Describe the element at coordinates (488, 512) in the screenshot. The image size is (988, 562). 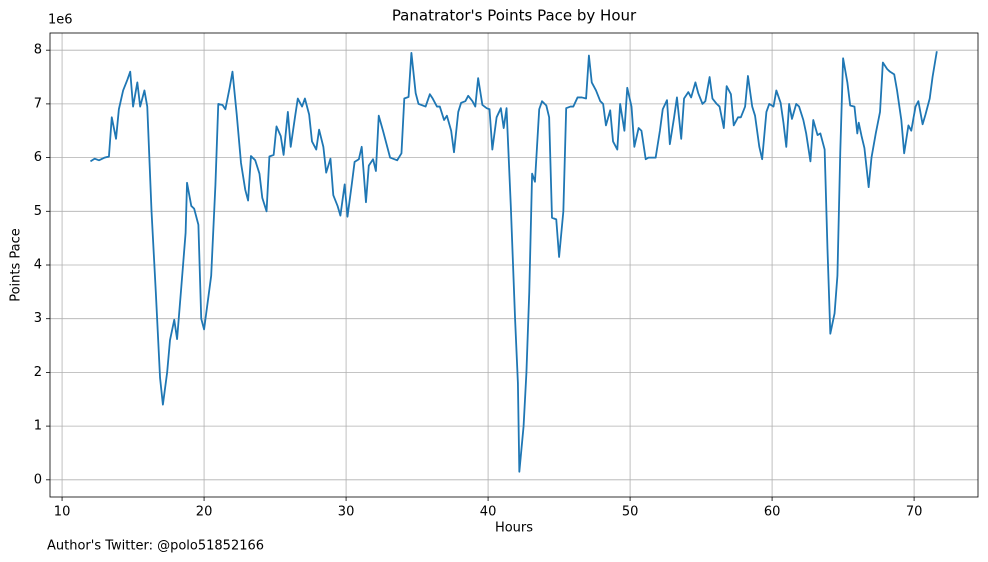
I see `x-tick-label: 40` at that location.